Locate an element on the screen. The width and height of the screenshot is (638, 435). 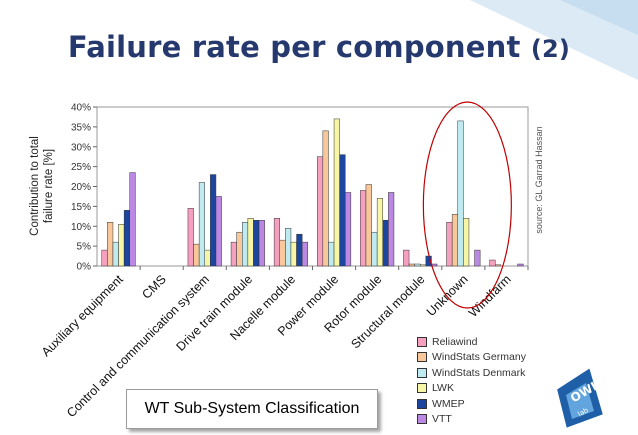
x-tick-label: Unknown is located at coordinates (447, 295).